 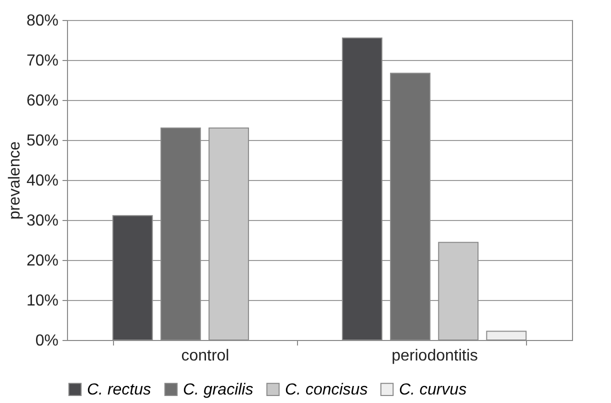 I want to click on legend-label: C. gracilis, so click(x=218, y=389).